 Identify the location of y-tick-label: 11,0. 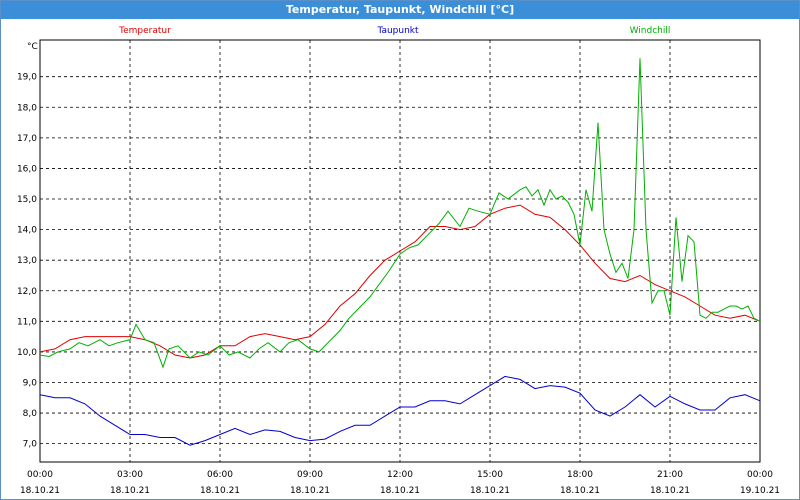
(27, 322).